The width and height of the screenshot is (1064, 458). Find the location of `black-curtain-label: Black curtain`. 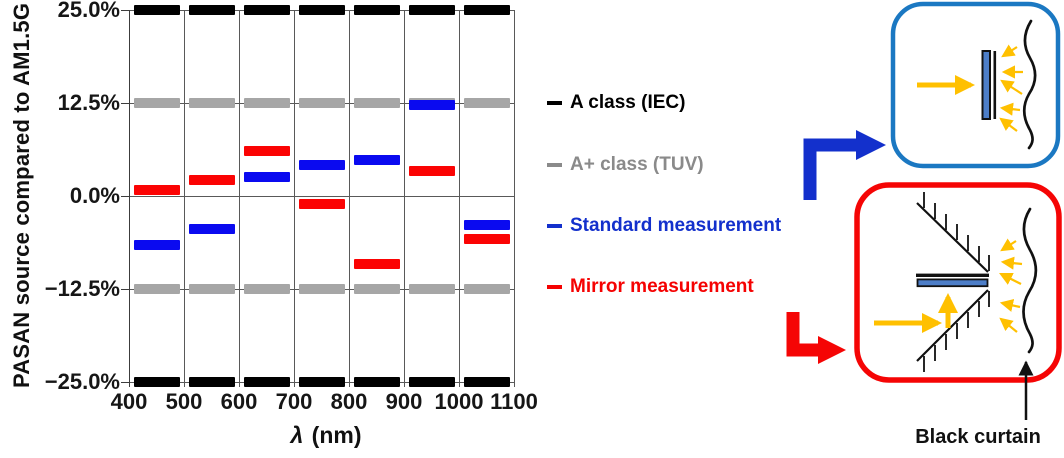

black-curtain-label: Black curtain is located at coordinates (978, 437).